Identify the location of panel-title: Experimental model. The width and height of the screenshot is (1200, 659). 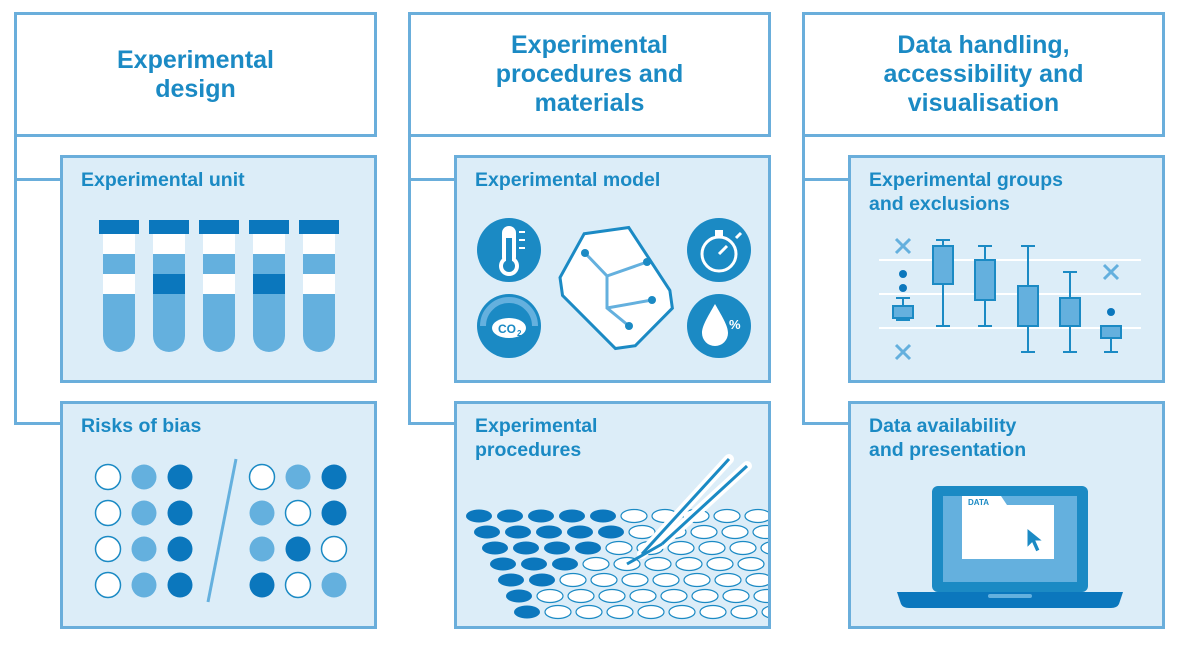
(568, 180).